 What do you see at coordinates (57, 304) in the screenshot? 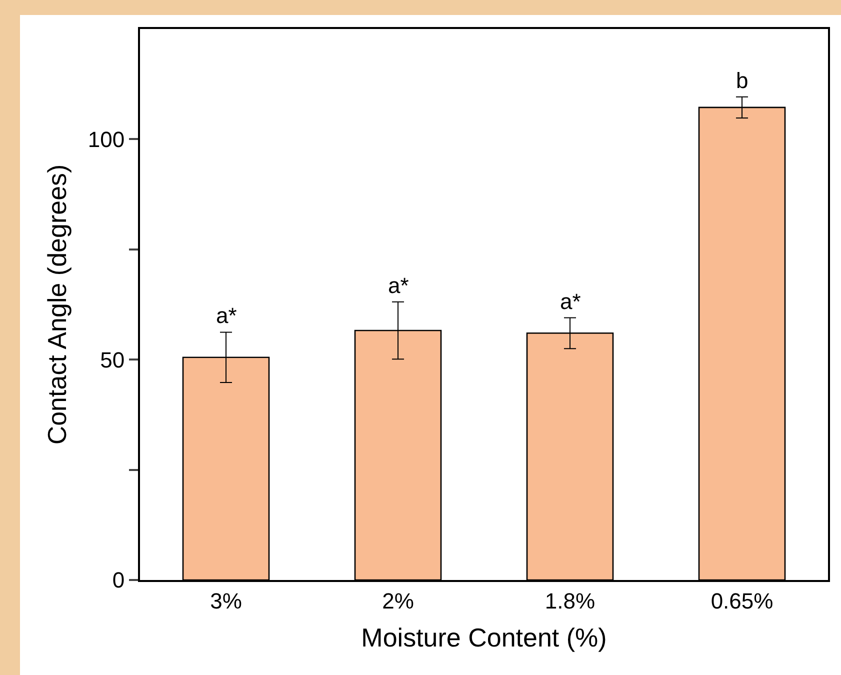
I see `y-axis-title: Contact Angle (degrees)` at bounding box center [57, 304].